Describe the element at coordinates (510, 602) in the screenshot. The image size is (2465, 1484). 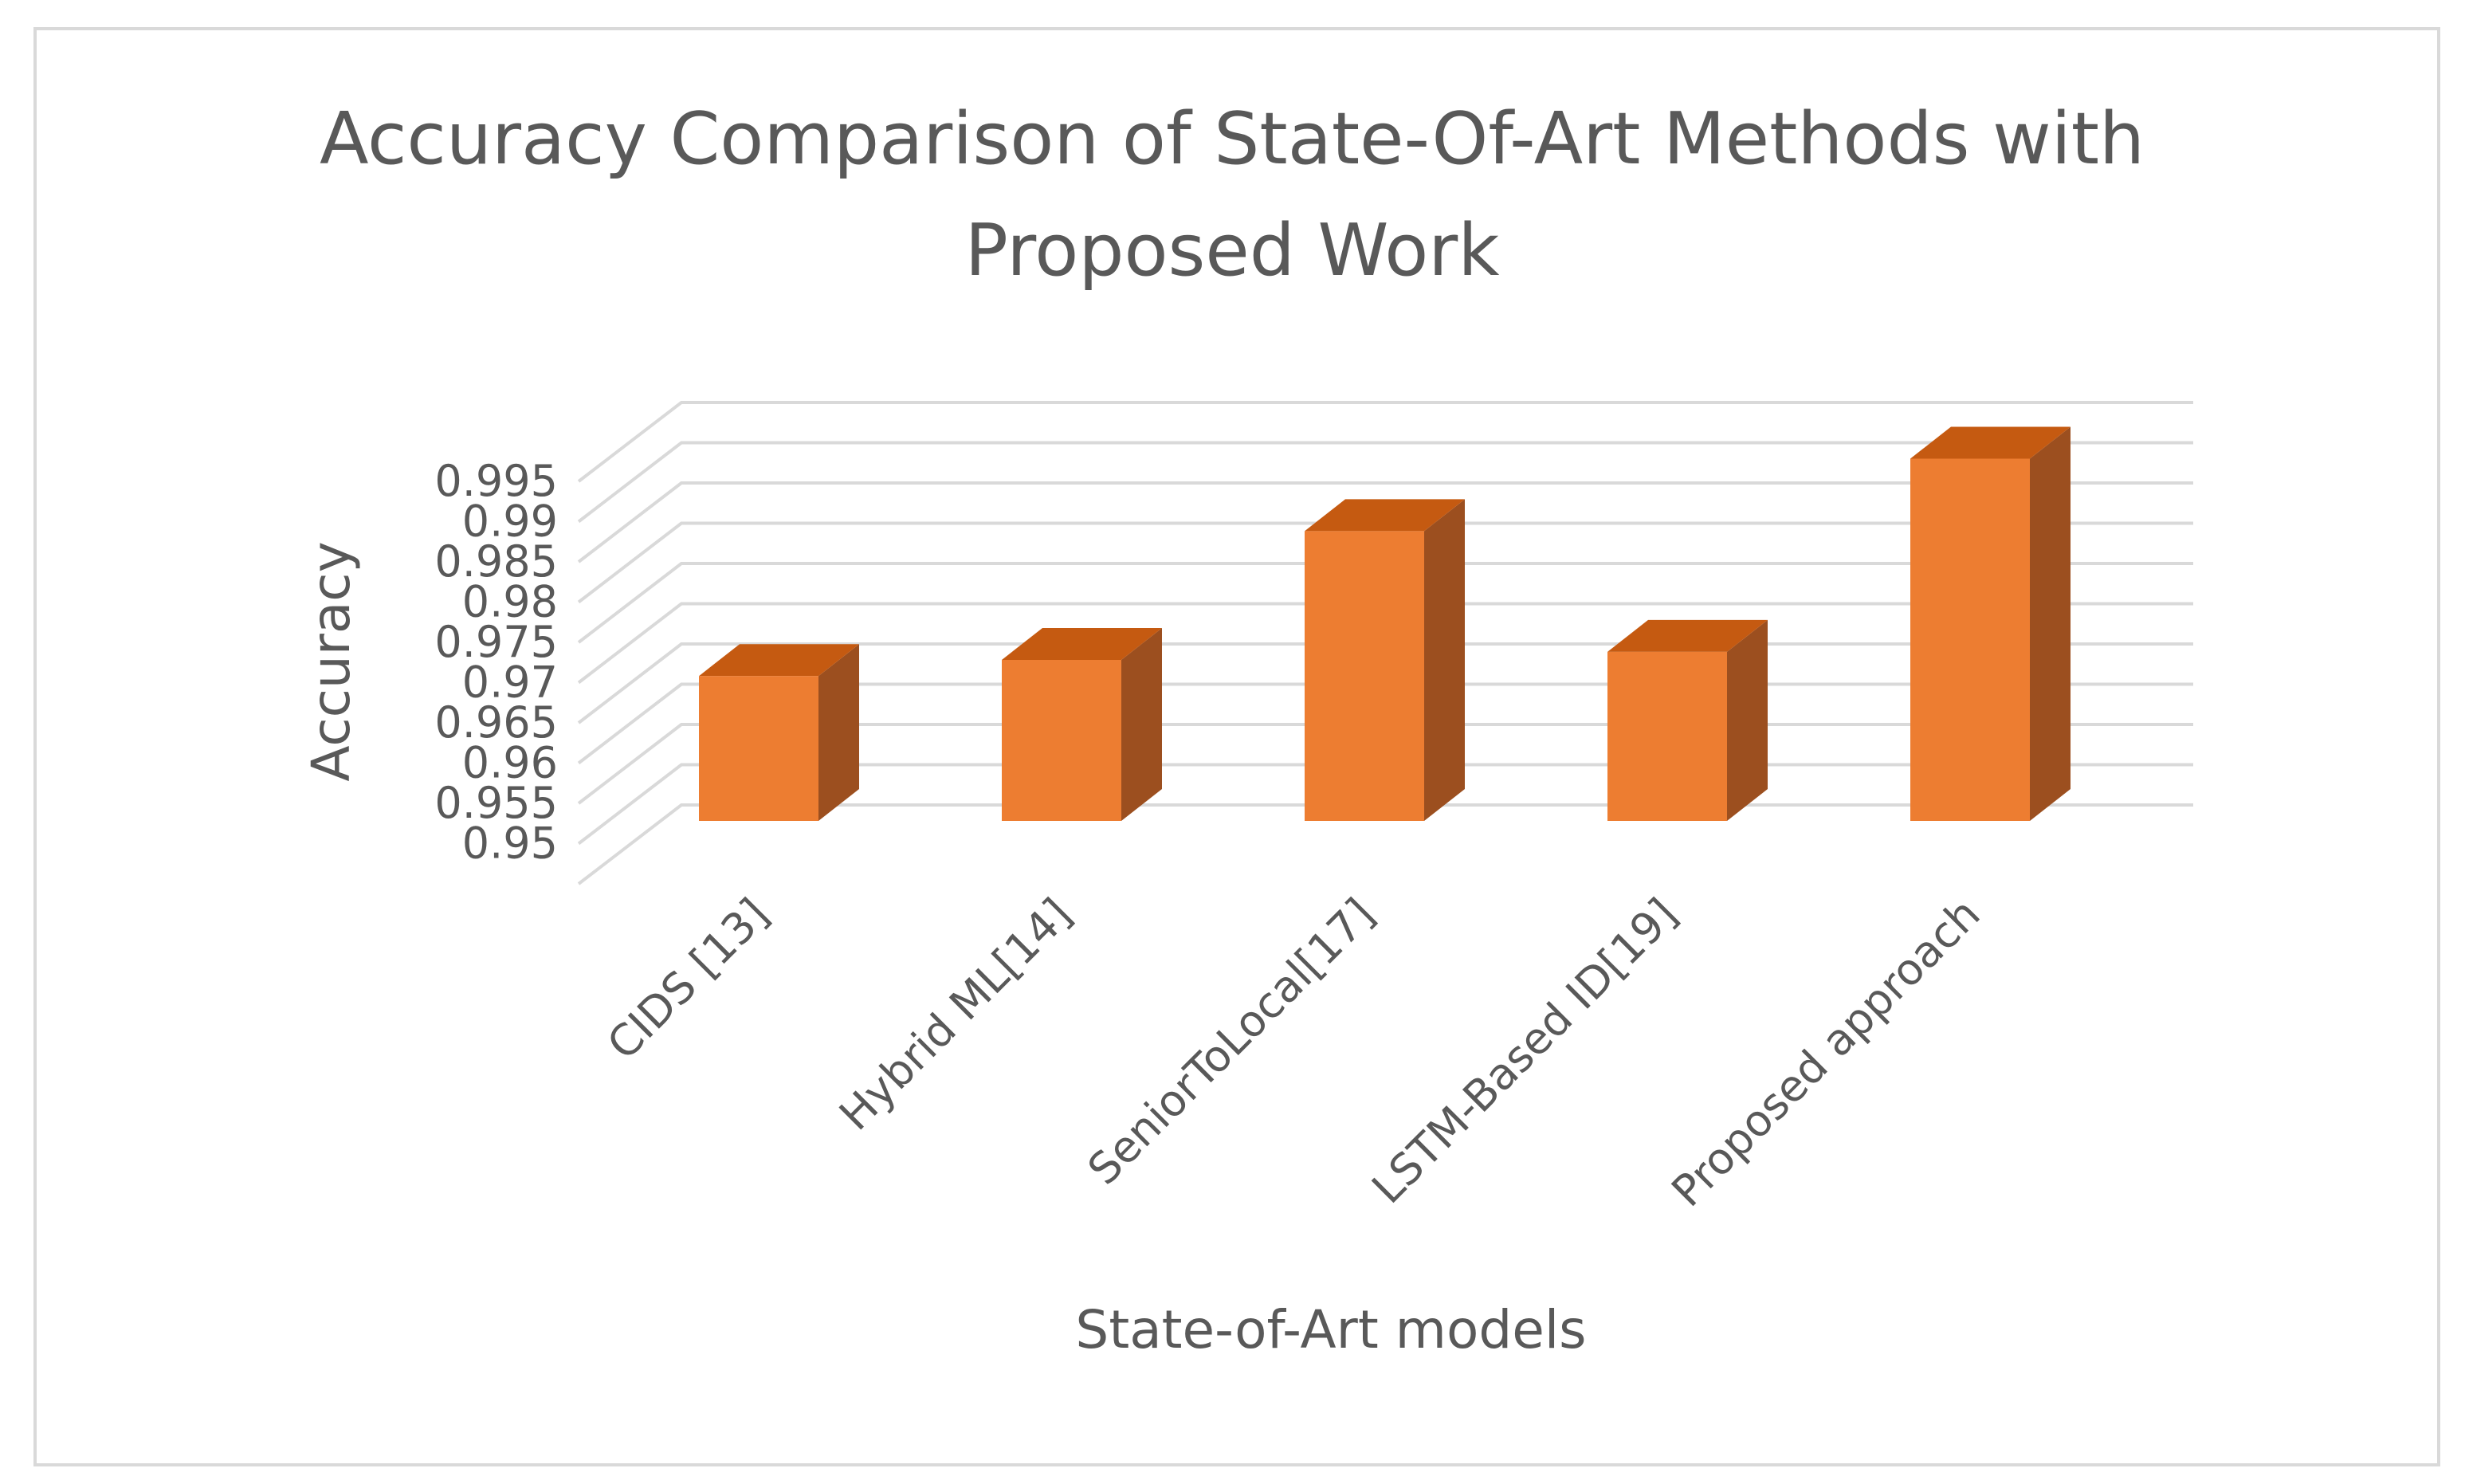
I see `y-tick-label: 0.98` at that location.